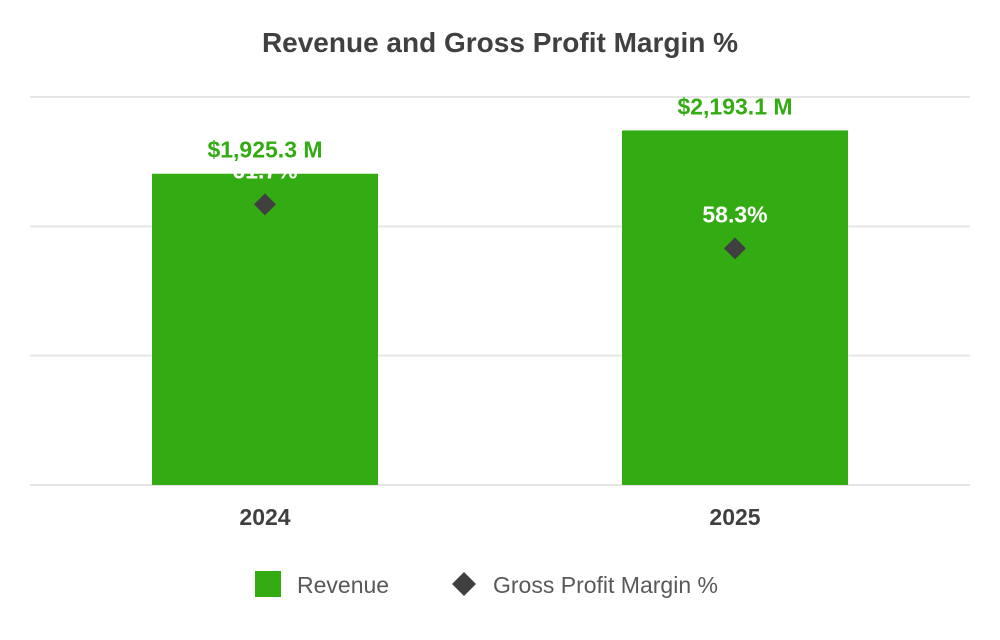 The width and height of the screenshot is (1000, 640). I want to click on revenue-value-label: $2,193.1 M, so click(734, 106).